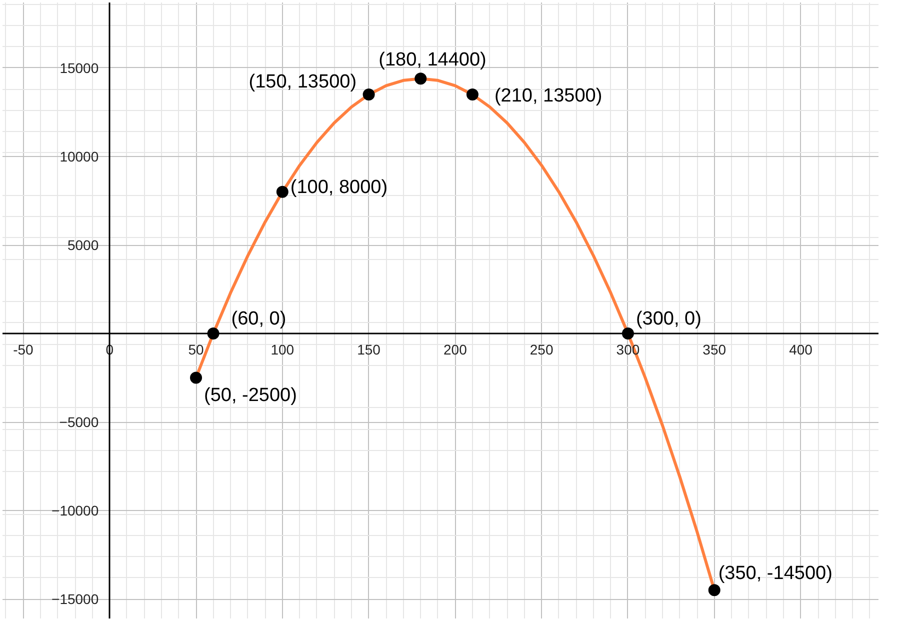  What do you see at coordinates (79, 156) in the screenshot?
I see `y-tick-label: 10000` at bounding box center [79, 156].